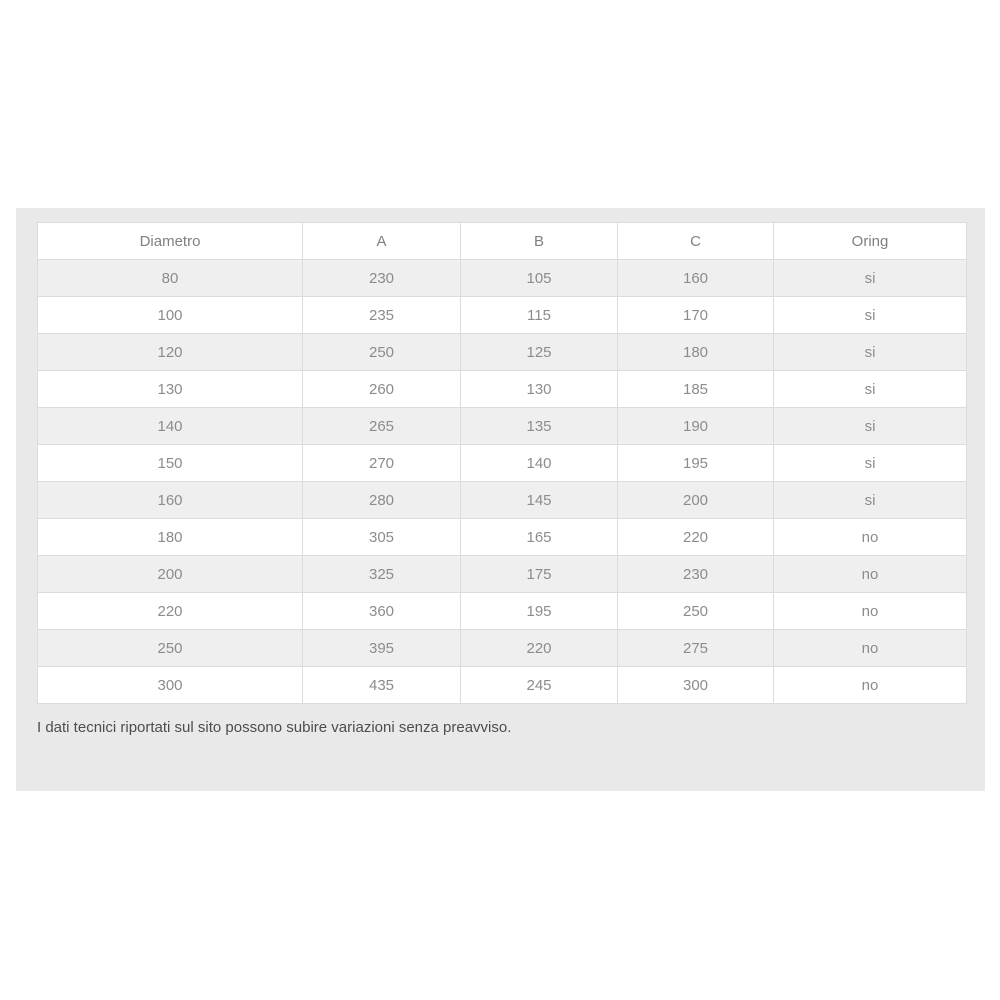 Image resolution: width=1000 pixels, height=1000 pixels. I want to click on table-cell: 265, so click(381, 426).